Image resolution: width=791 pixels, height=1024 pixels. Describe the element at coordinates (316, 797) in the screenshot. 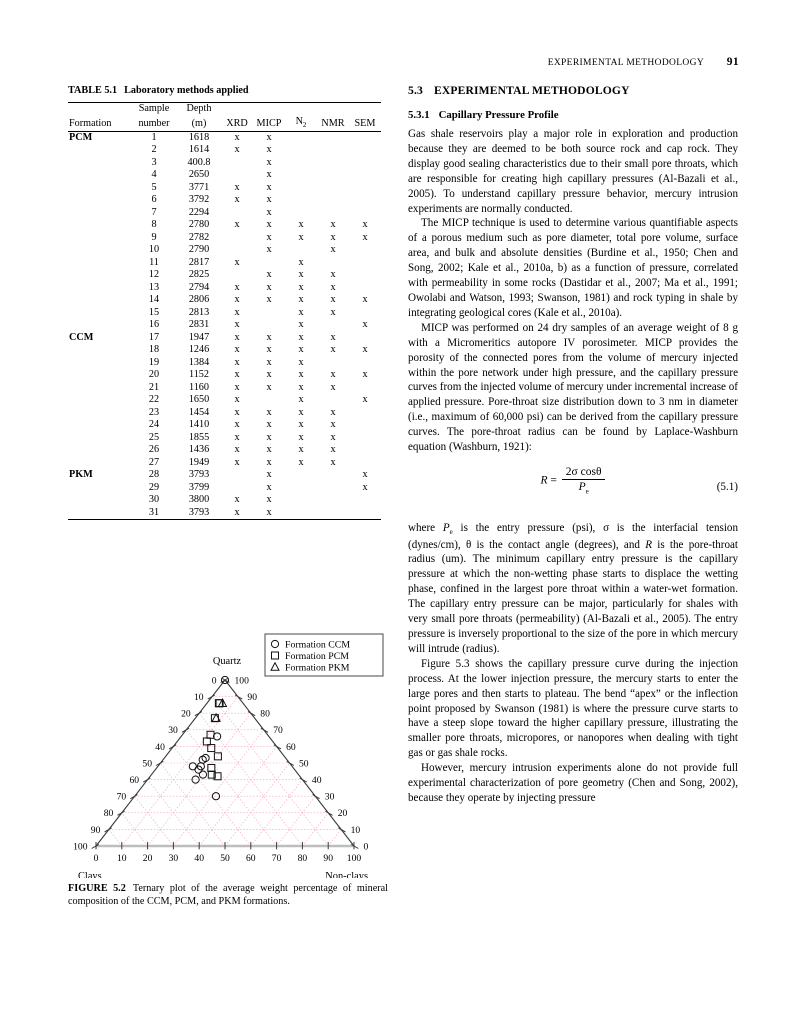

I see `tick-right` at that location.